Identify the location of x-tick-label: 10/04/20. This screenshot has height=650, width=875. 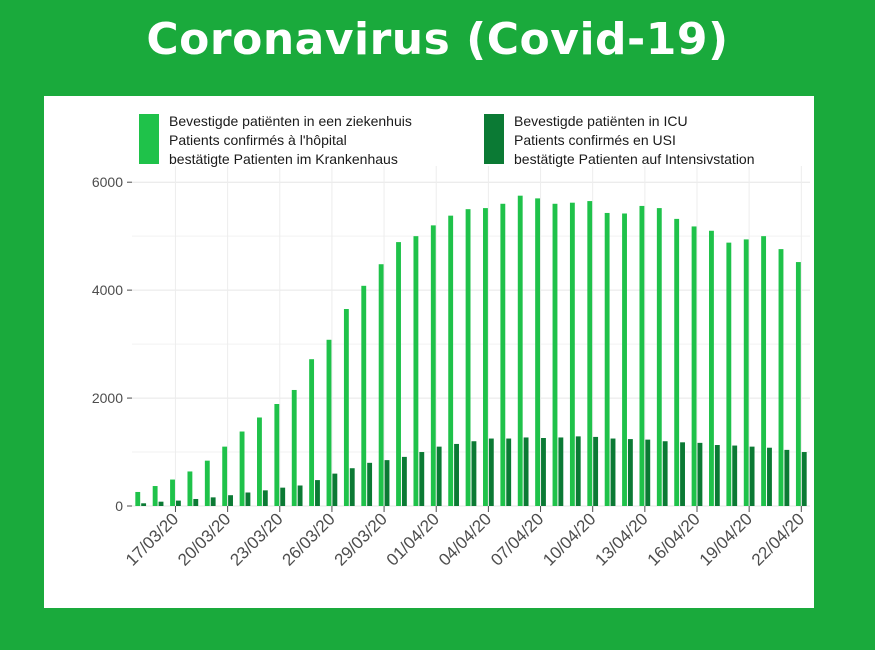
(569, 539).